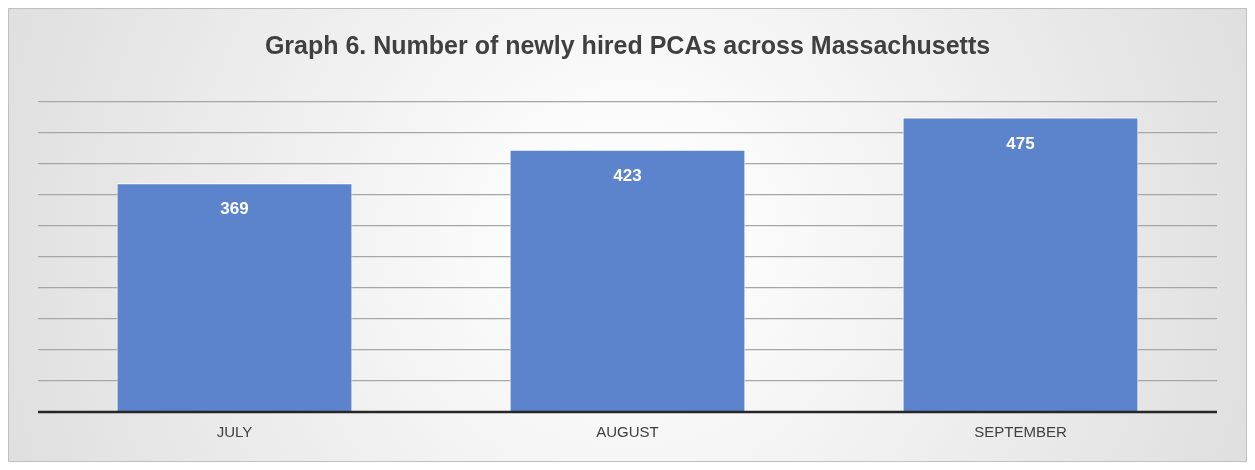 The height and width of the screenshot is (470, 1255). What do you see at coordinates (627, 44) in the screenshot?
I see `chart-title: Graph 6. Number of newly hired PCAs across Massachusetts` at bounding box center [627, 44].